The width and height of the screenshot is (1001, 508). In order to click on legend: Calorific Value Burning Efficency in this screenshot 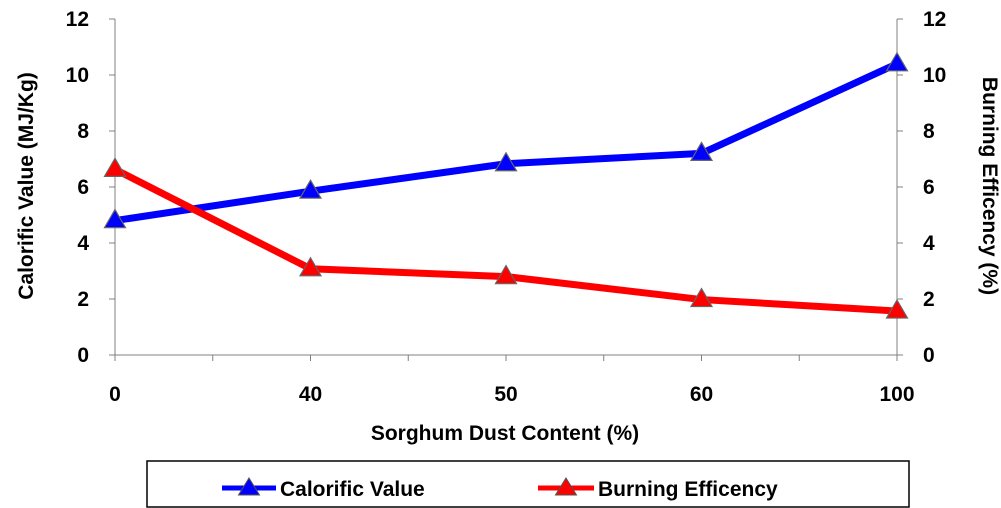, I will do `click(528, 484)`.